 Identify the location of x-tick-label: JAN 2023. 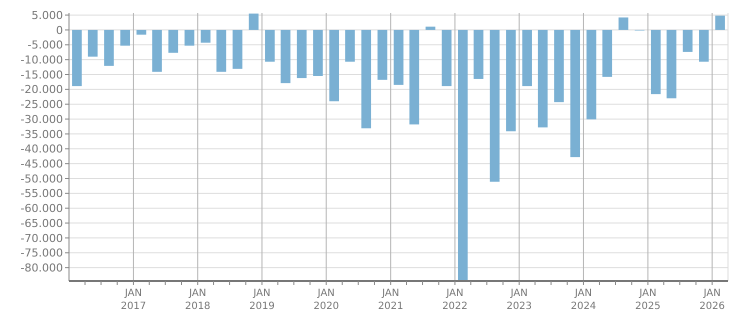
(519, 300).